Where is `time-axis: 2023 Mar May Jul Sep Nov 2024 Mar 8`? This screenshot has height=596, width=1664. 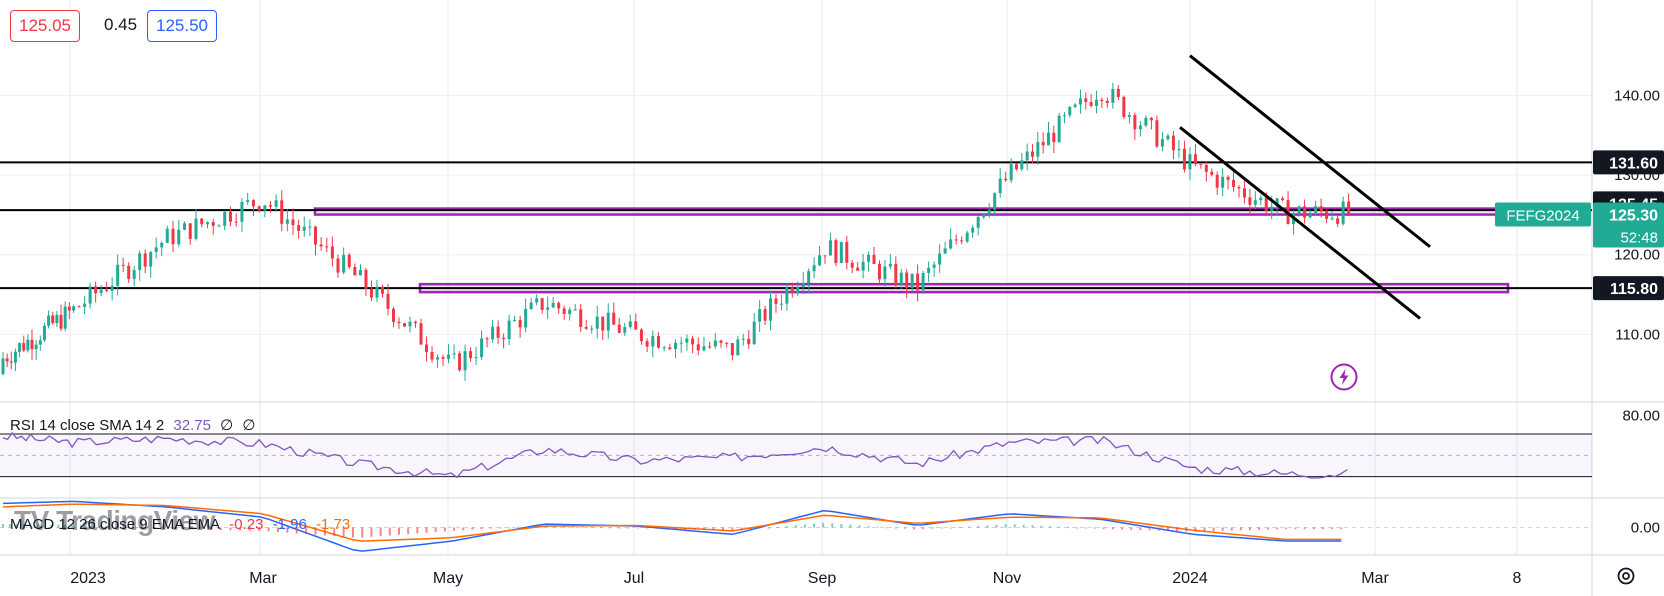
time-axis: 2023 Mar May Jul Sep Nov 2024 Mar 8 is located at coordinates (795, 578).